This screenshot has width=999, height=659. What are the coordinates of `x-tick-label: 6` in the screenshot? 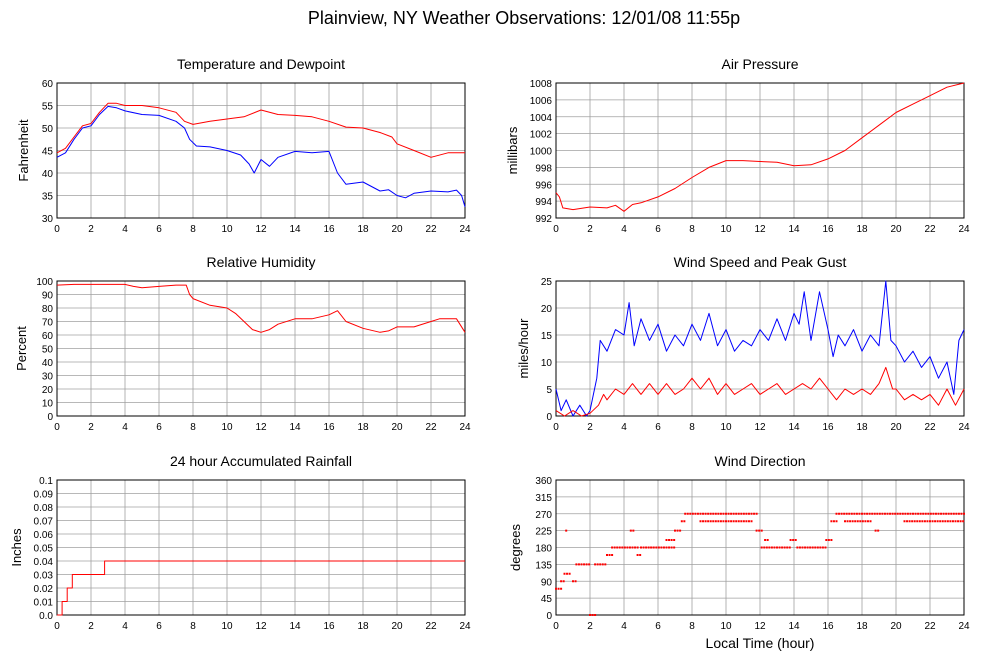 It's located at (159, 229).